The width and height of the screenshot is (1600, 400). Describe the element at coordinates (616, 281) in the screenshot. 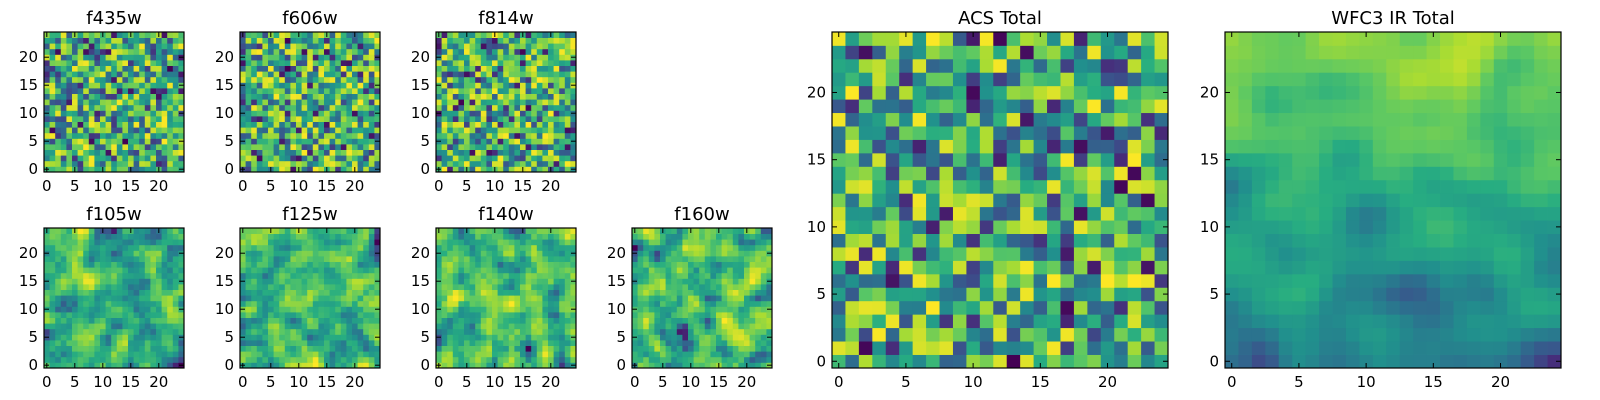

I see `y-tick-label: 15` at that location.